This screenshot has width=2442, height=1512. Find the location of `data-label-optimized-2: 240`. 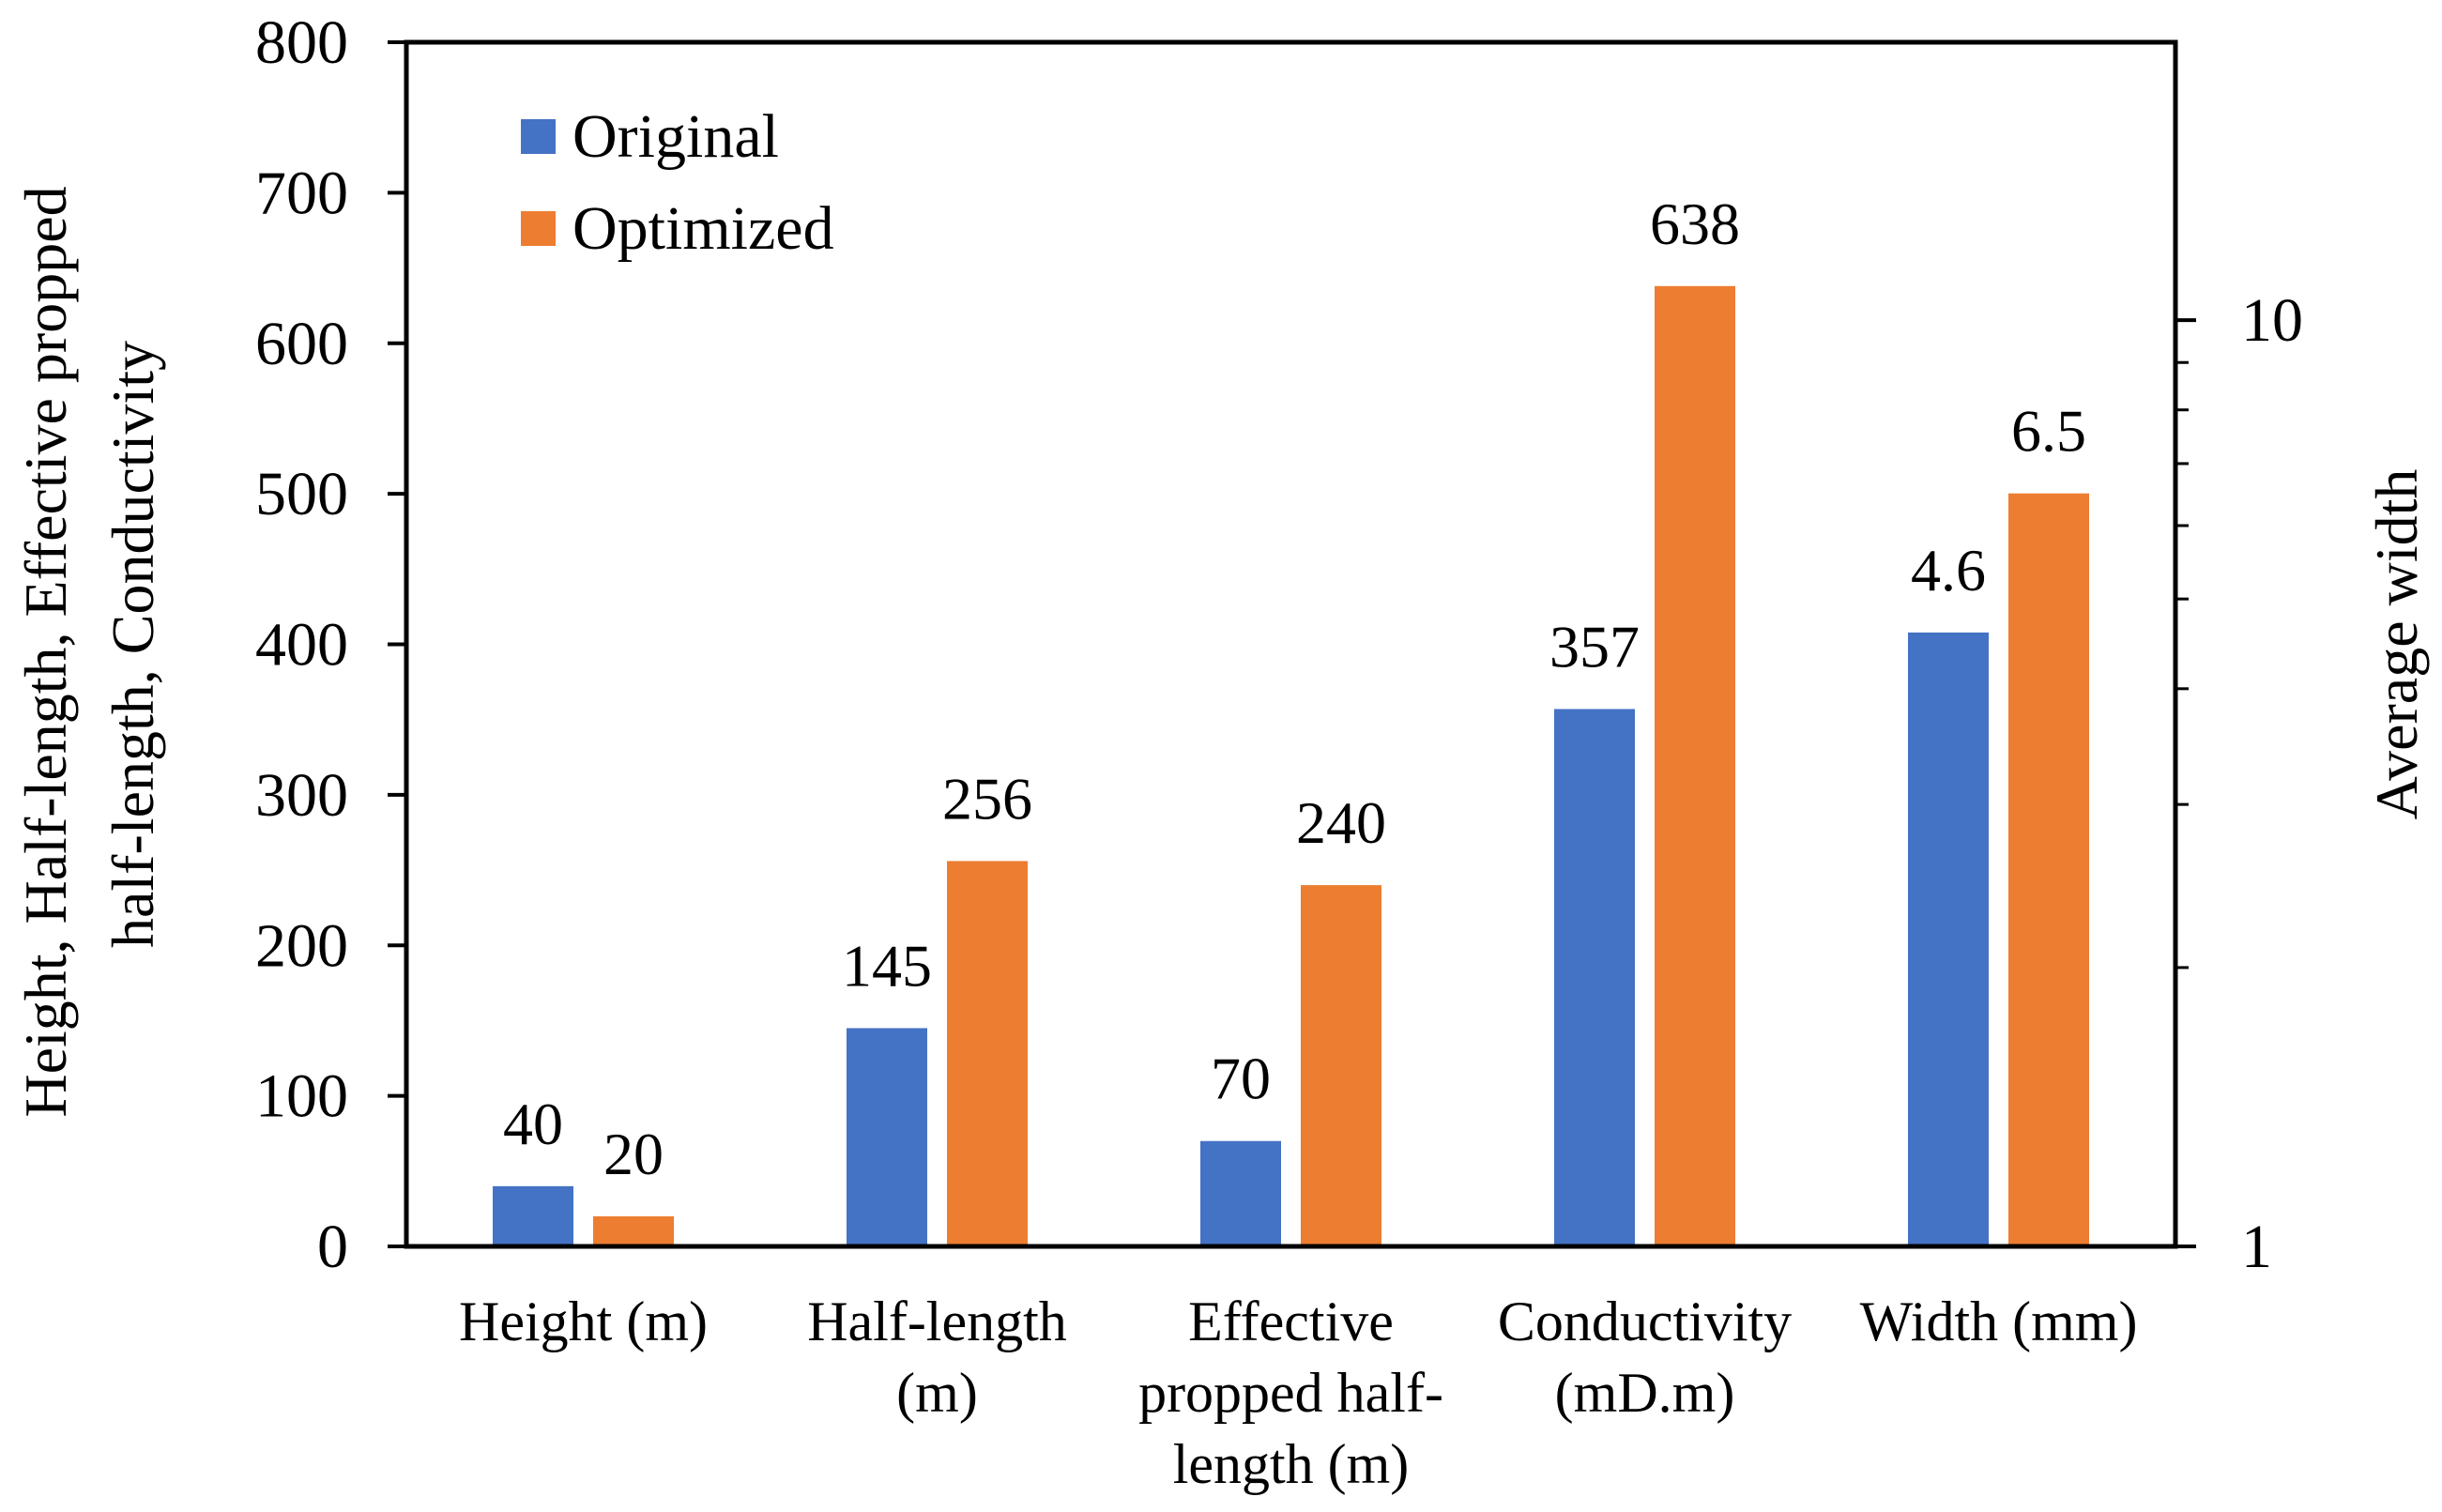

data-label-optimized-2: 240 is located at coordinates (1341, 822).